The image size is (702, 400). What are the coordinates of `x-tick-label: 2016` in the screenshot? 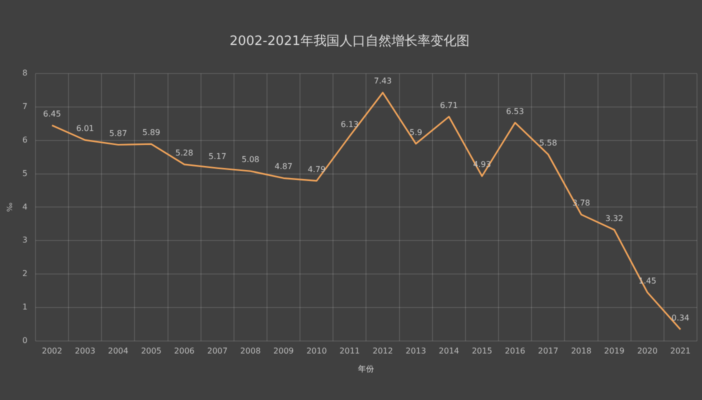 It's located at (515, 351).